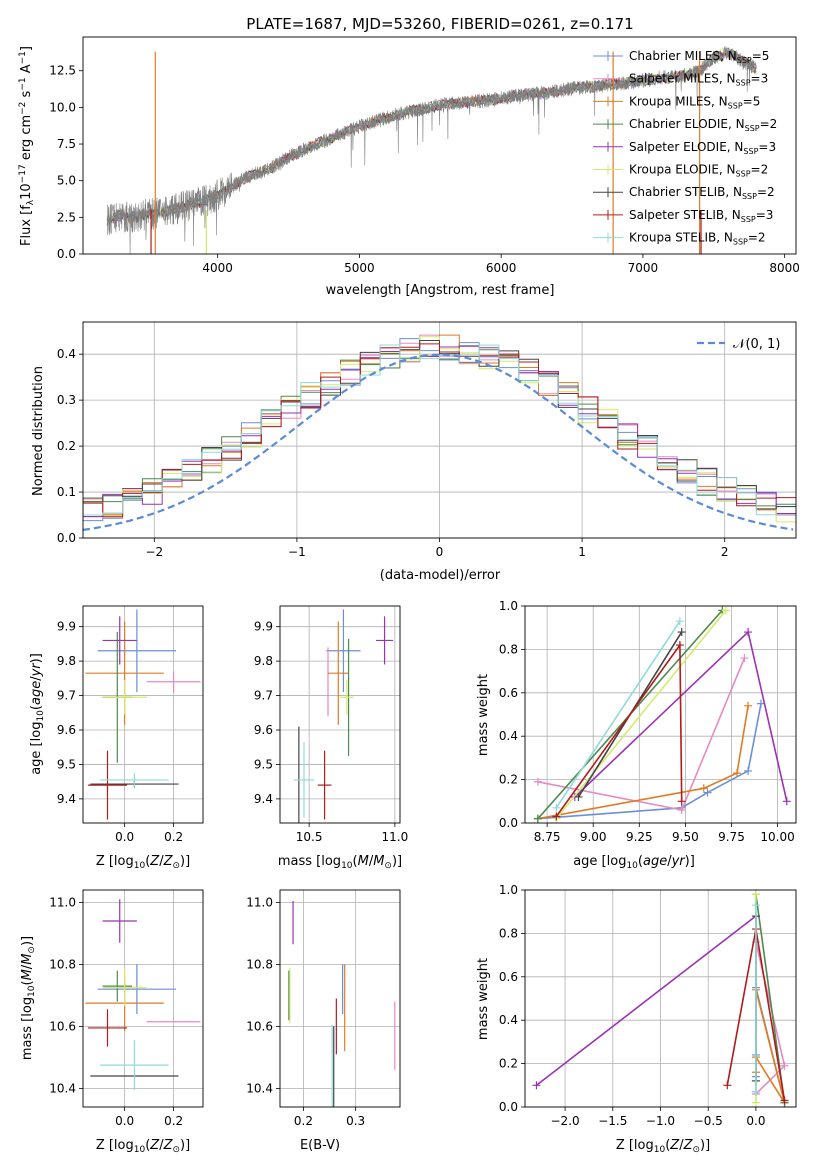 This screenshot has width=819, height=1170. I want to click on age_vs_mass-marks, so click(343, 716).